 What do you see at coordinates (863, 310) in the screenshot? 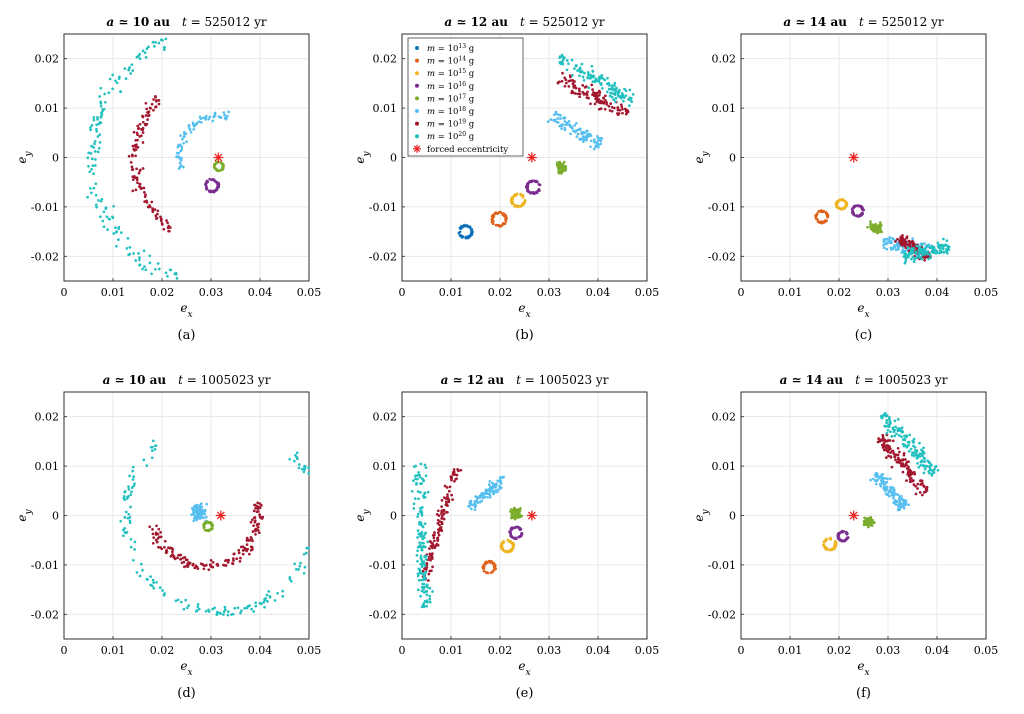
I see `x-axis-label: ex` at bounding box center [863, 310].